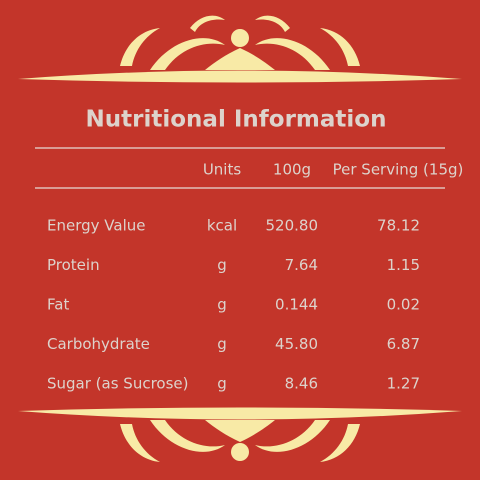 This screenshot has height=480, width=480. Describe the element at coordinates (296, 305) in the screenshot. I see `value-100g: 0.144` at that location.